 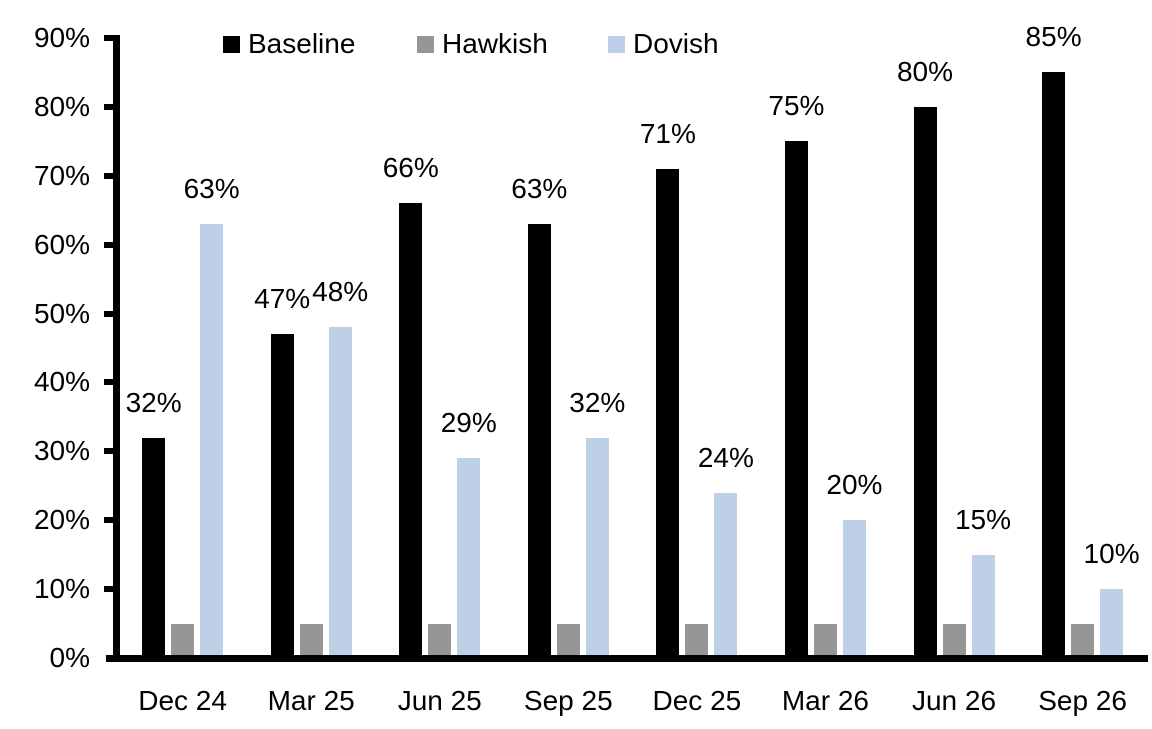 I want to click on x-tick-label-dec-25: Dec 25, so click(x=697, y=700).